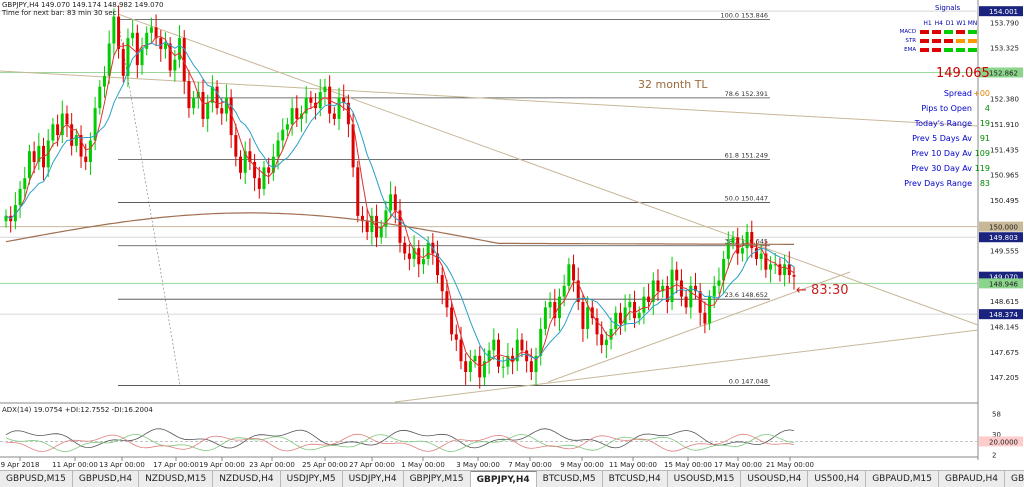 The width and height of the screenshot is (1024, 487). What do you see at coordinates (36, 479) in the screenshot?
I see `chart-tab-gbpusd-m15: GBPUSD,M15` at bounding box center [36, 479].